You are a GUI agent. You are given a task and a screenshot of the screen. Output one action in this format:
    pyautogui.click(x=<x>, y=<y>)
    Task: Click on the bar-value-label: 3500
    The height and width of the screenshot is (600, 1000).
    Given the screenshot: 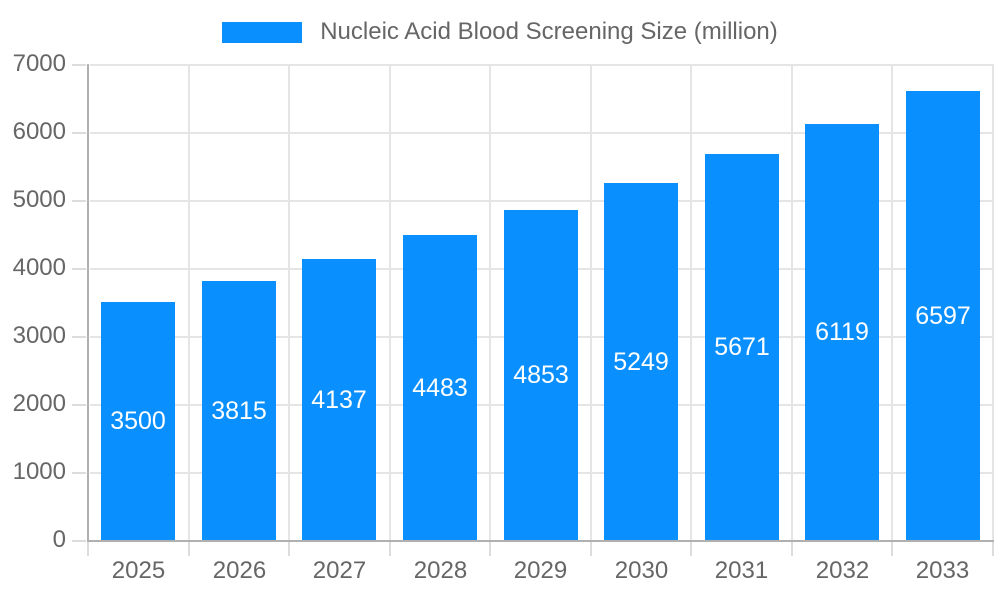 What is the action you would take?
    pyautogui.click(x=138, y=421)
    